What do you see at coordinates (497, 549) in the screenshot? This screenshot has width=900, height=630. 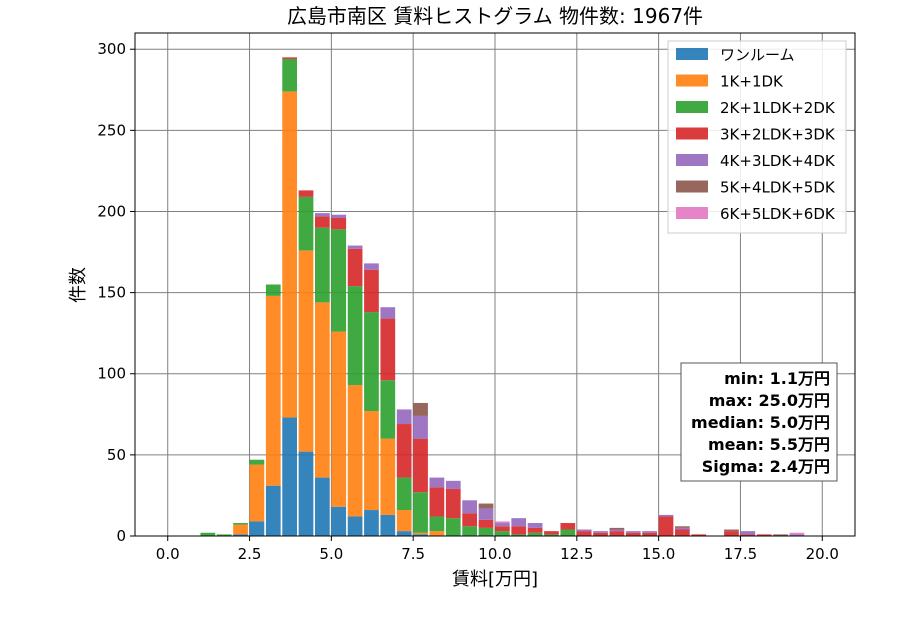 I see `x-axis-ticks: 0.0 2.5 5.0 7.5 10.0 12.5 15.0 17.5 20.0` at bounding box center [497, 549].